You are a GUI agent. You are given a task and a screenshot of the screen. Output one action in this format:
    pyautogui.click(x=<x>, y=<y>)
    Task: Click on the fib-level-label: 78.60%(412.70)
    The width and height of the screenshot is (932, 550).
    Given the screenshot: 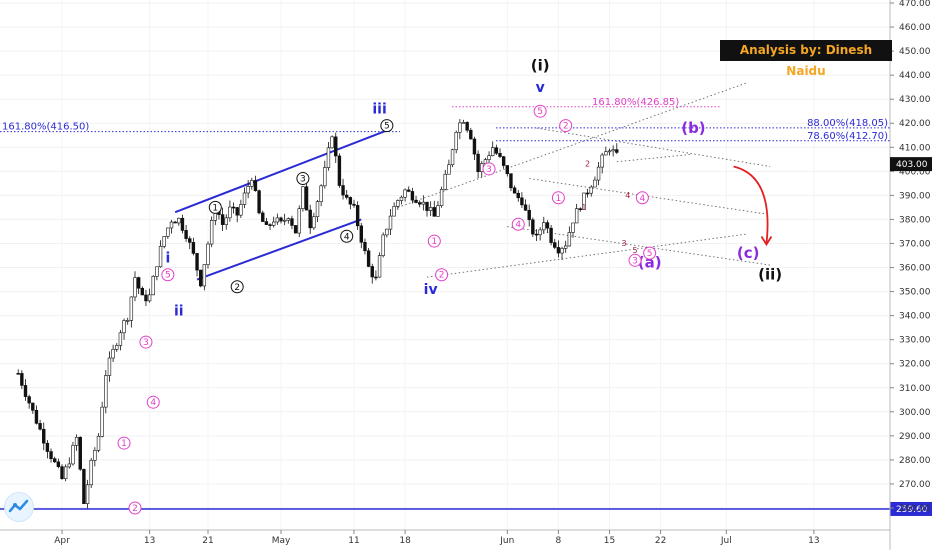 What is the action you would take?
    pyautogui.click(x=847, y=136)
    